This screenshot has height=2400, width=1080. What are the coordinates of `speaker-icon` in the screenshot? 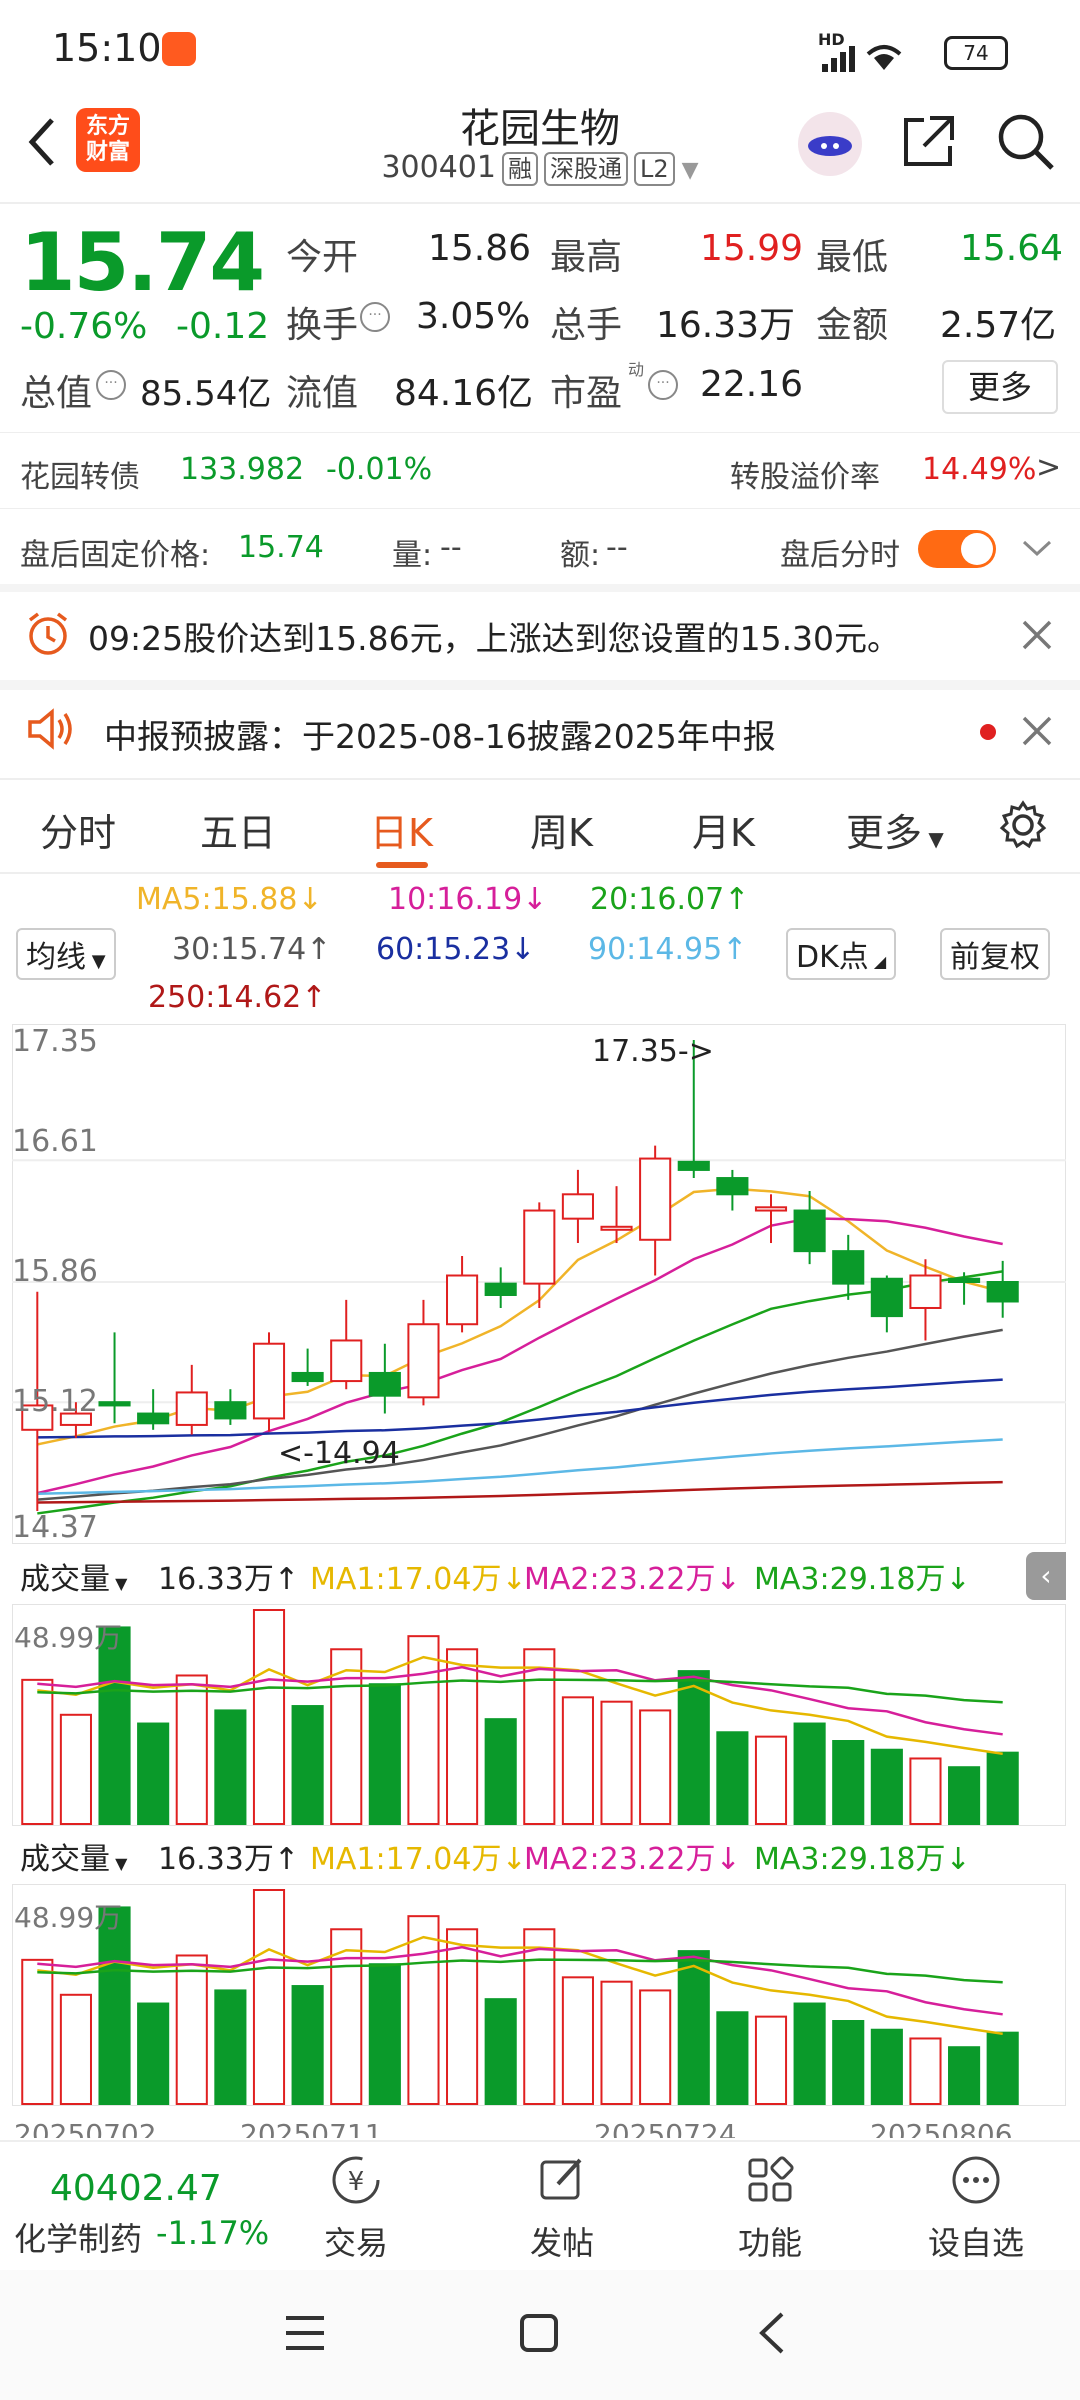 It's located at (50, 729).